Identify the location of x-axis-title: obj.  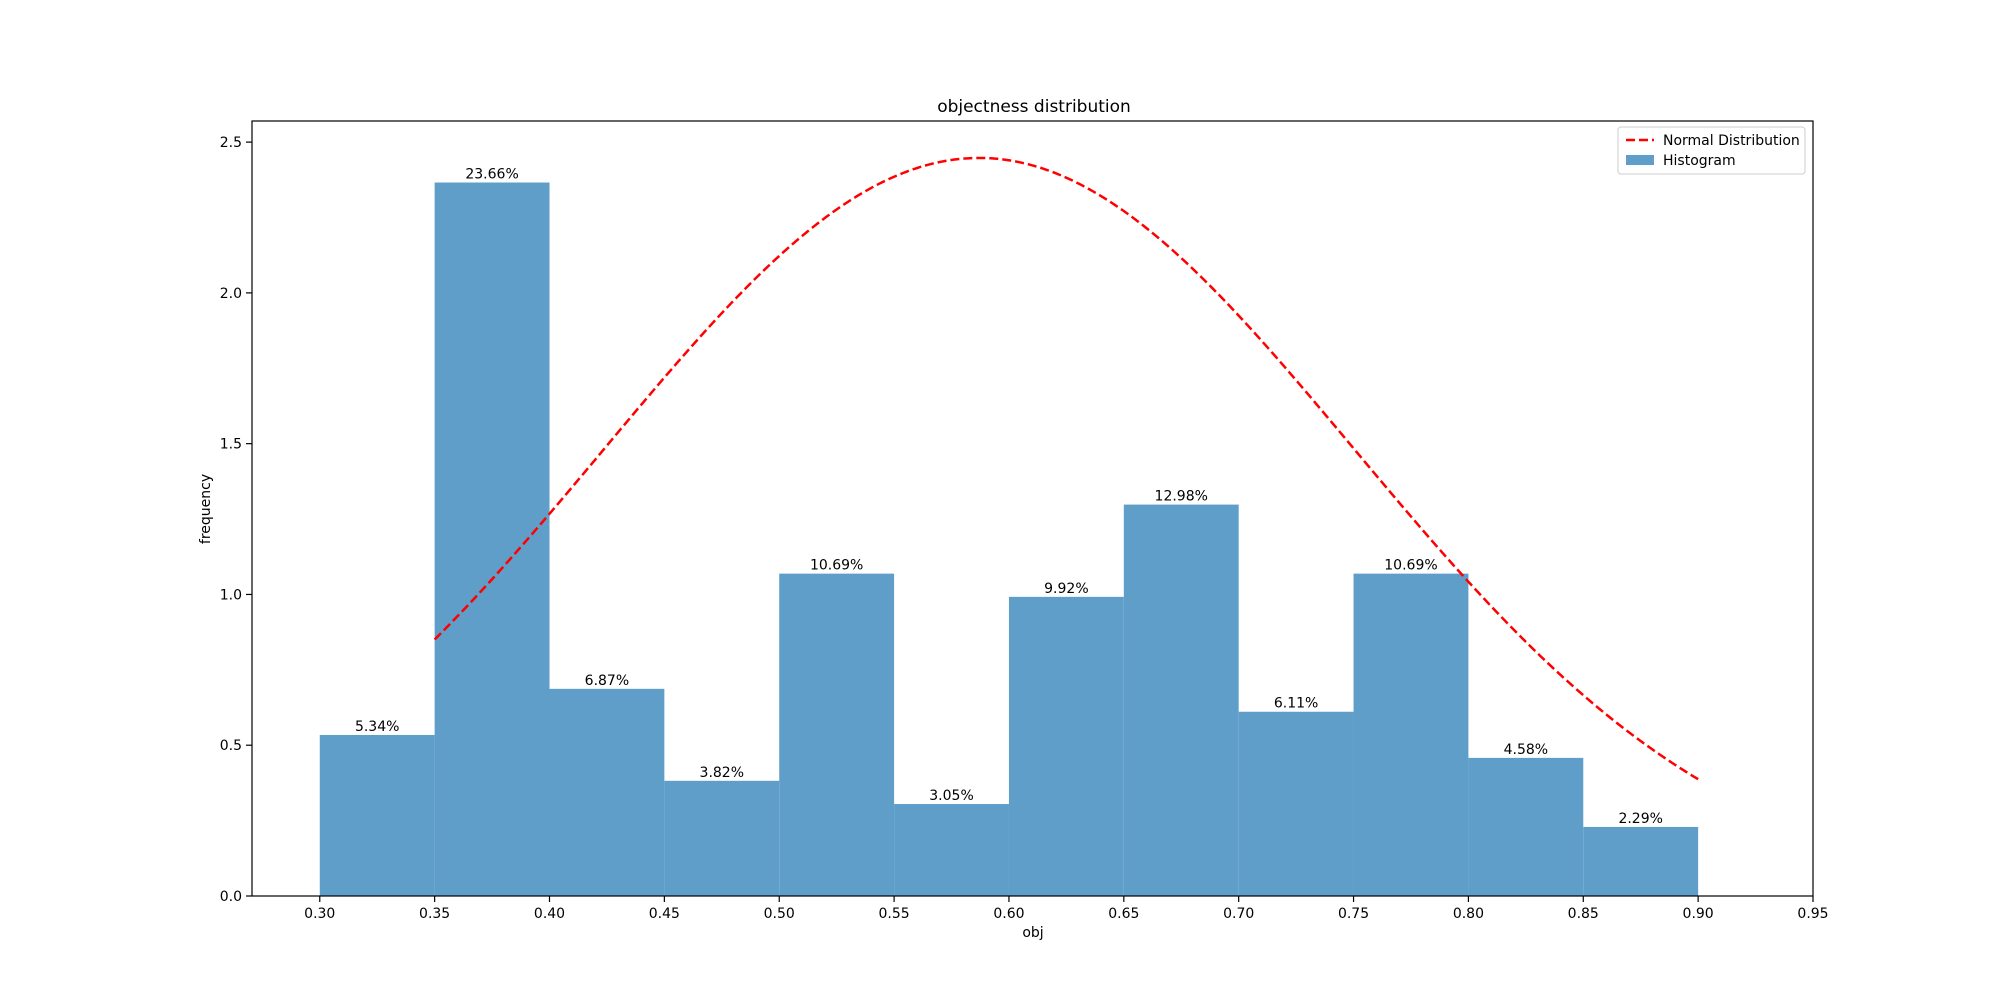
(1032, 933).